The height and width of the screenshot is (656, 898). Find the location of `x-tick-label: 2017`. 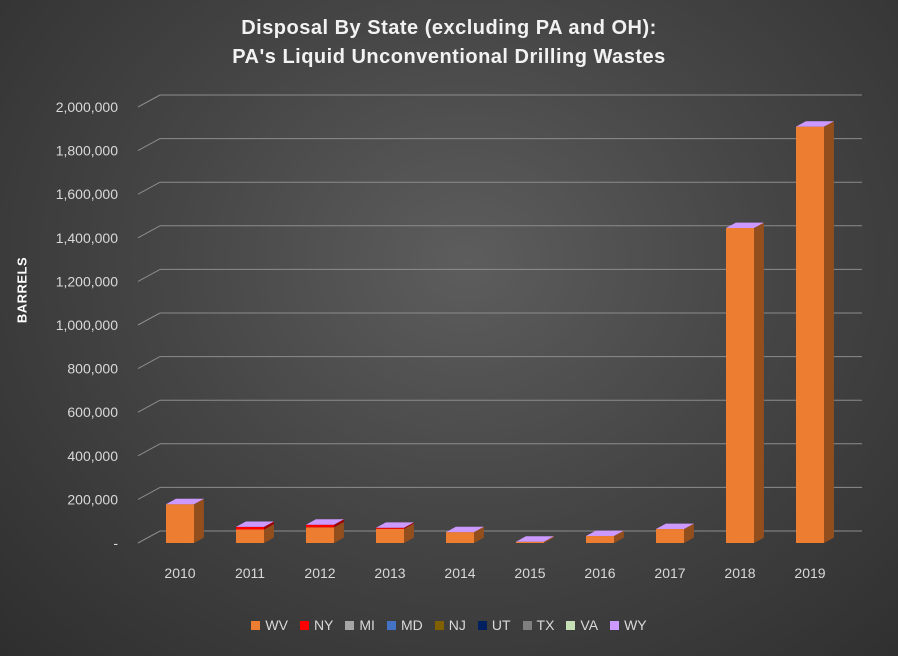

x-tick-label: 2017 is located at coordinates (669, 573).